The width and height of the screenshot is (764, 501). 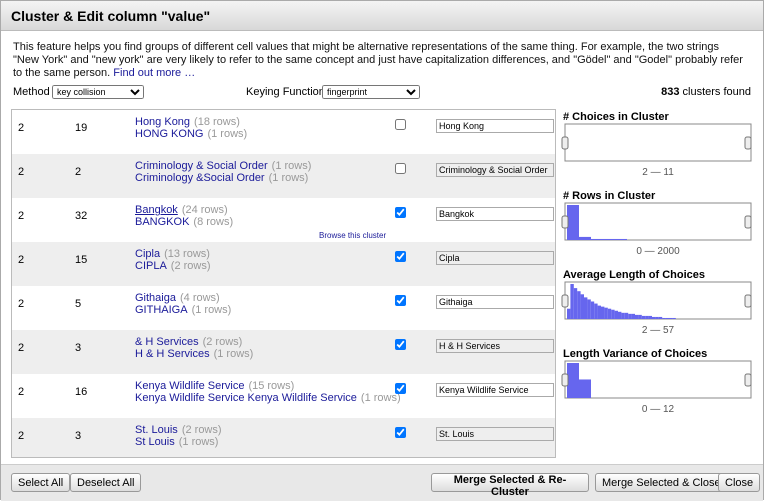 What do you see at coordinates (495, 346) in the screenshot?
I see `new-value-input: H & H Services` at bounding box center [495, 346].